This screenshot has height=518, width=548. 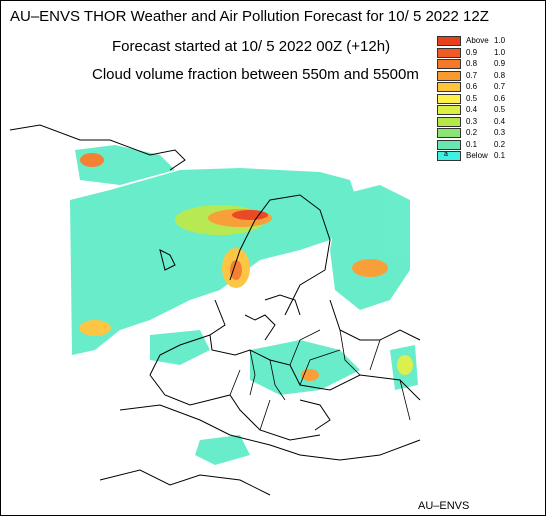 What do you see at coordinates (500, 98) in the screenshot?
I see `legend-high: 0.6` at bounding box center [500, 98].